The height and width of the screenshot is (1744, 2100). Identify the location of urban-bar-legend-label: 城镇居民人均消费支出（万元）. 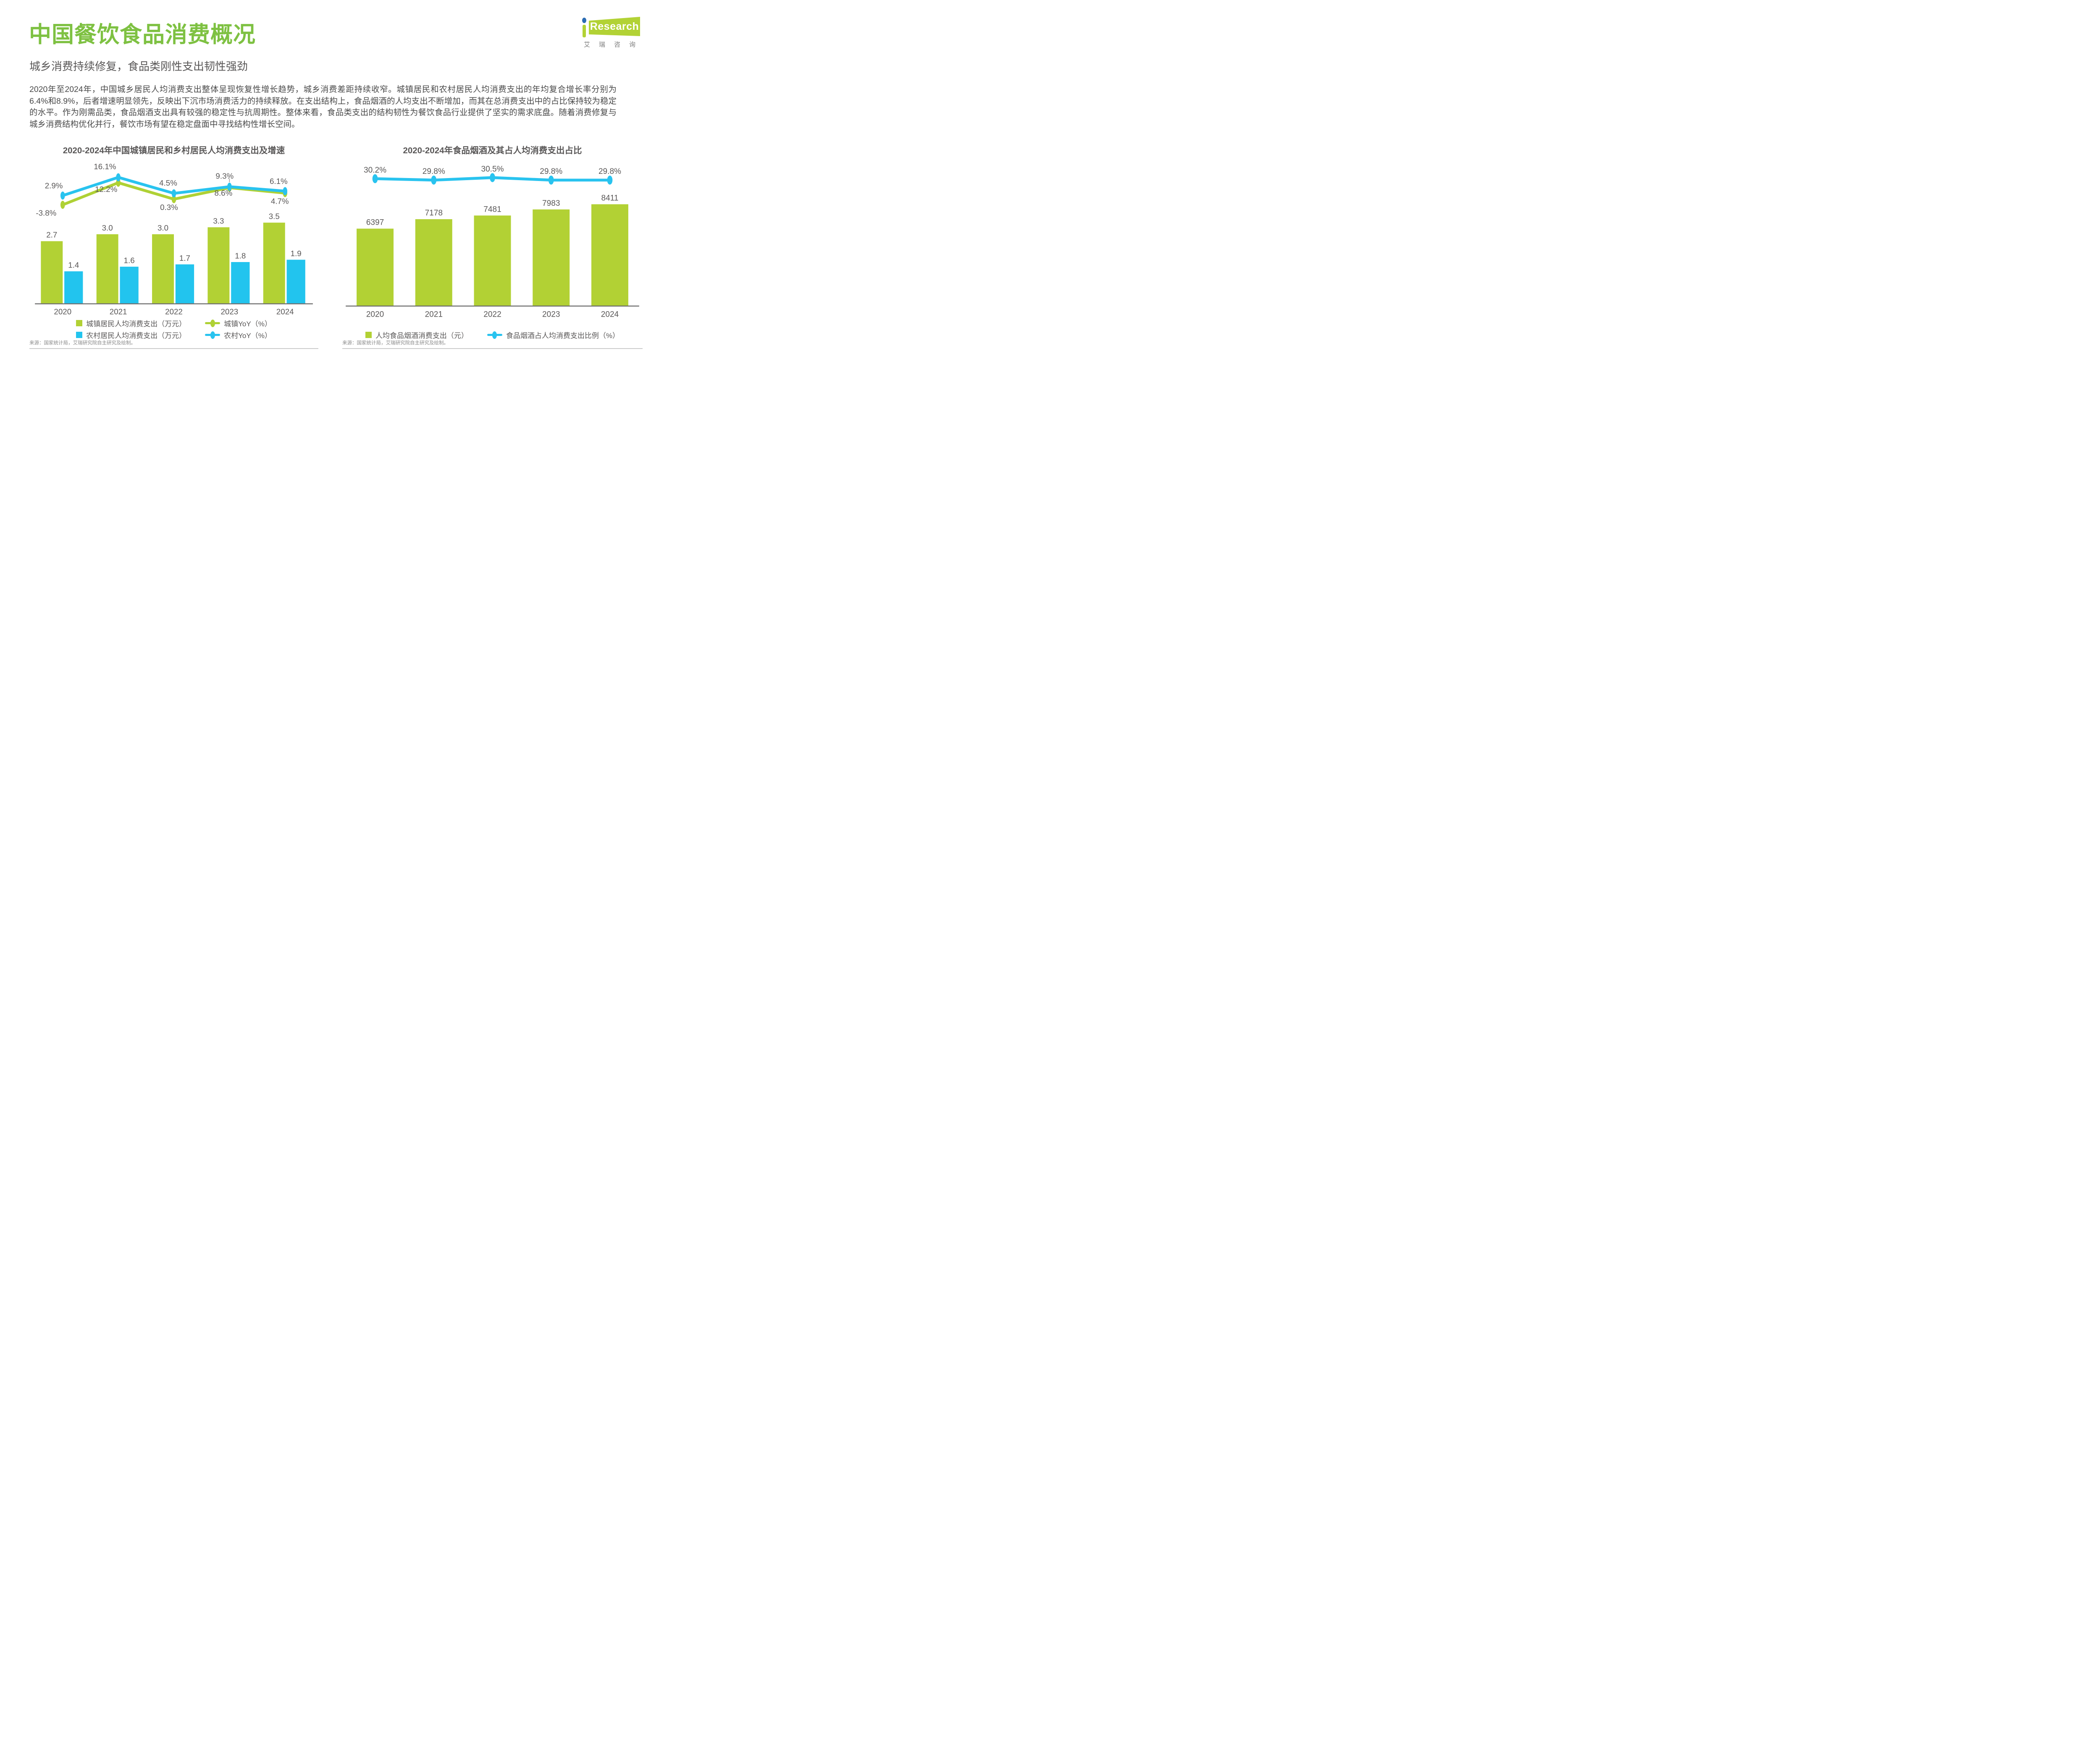
(136, 324).